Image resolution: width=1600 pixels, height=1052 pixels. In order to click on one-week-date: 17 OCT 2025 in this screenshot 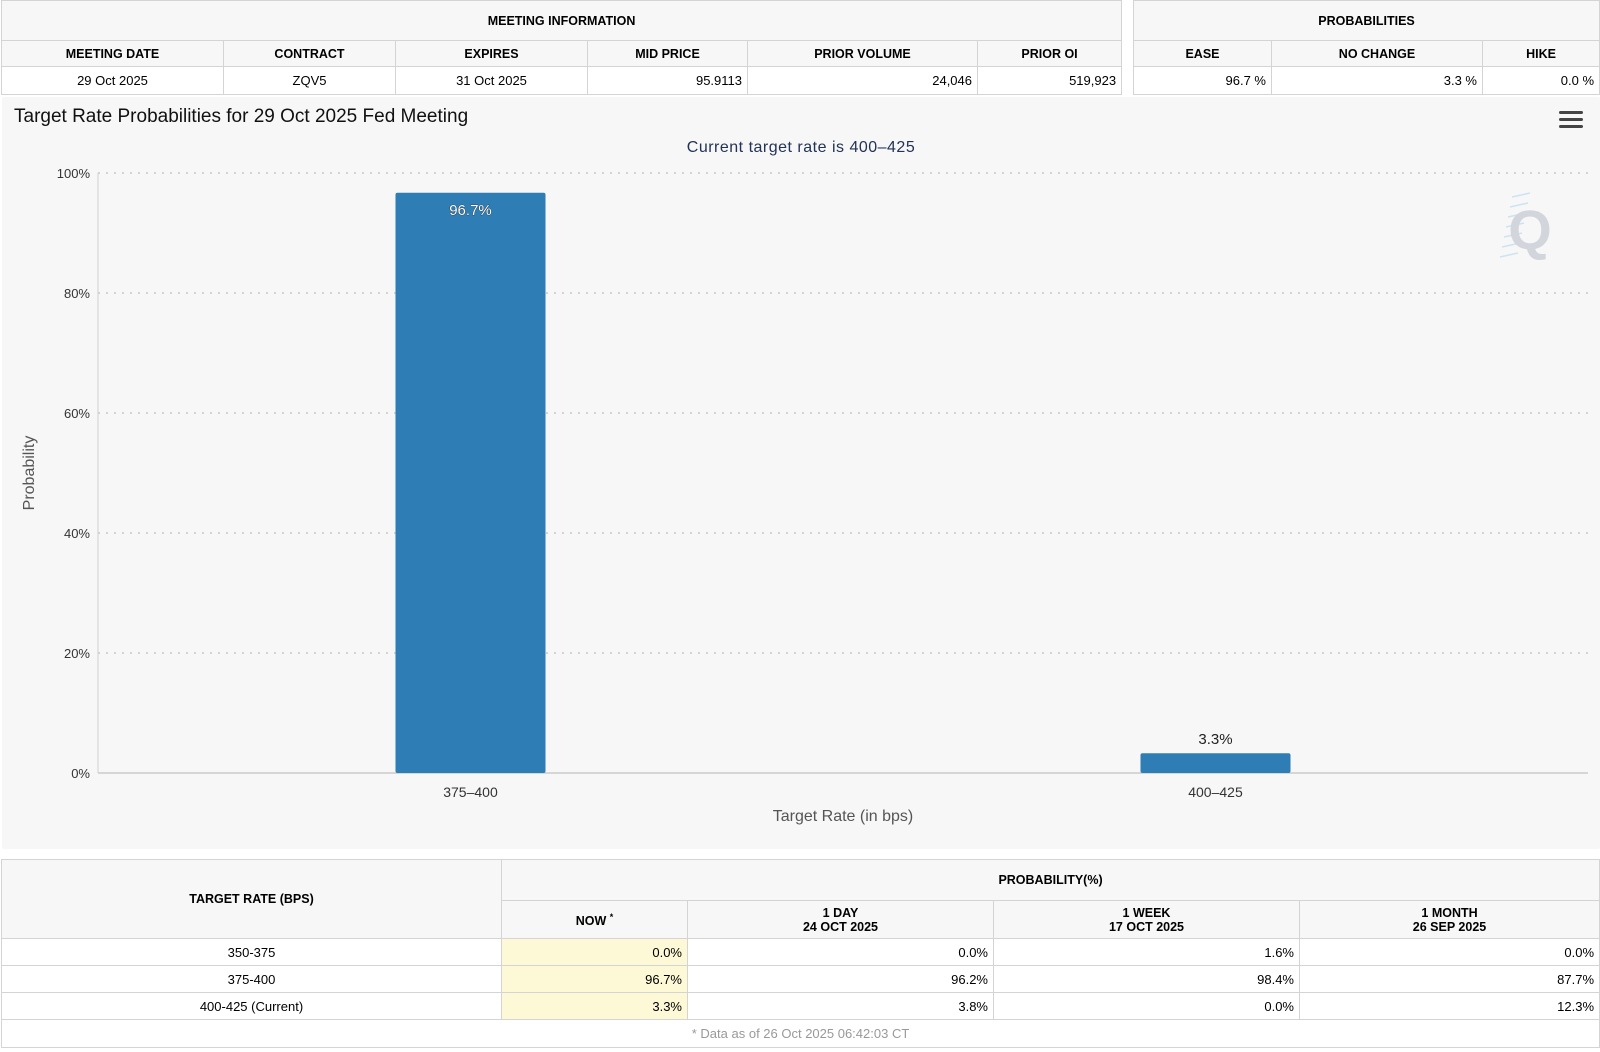, I will do `click(1146, 926)`.